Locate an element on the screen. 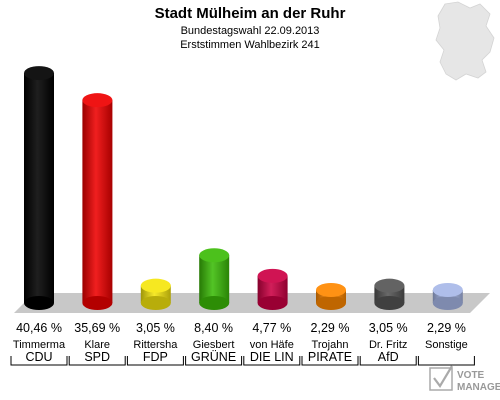 The image size is (500, 400). candidate-label: Rittersha is located at coordinates (155, 345).